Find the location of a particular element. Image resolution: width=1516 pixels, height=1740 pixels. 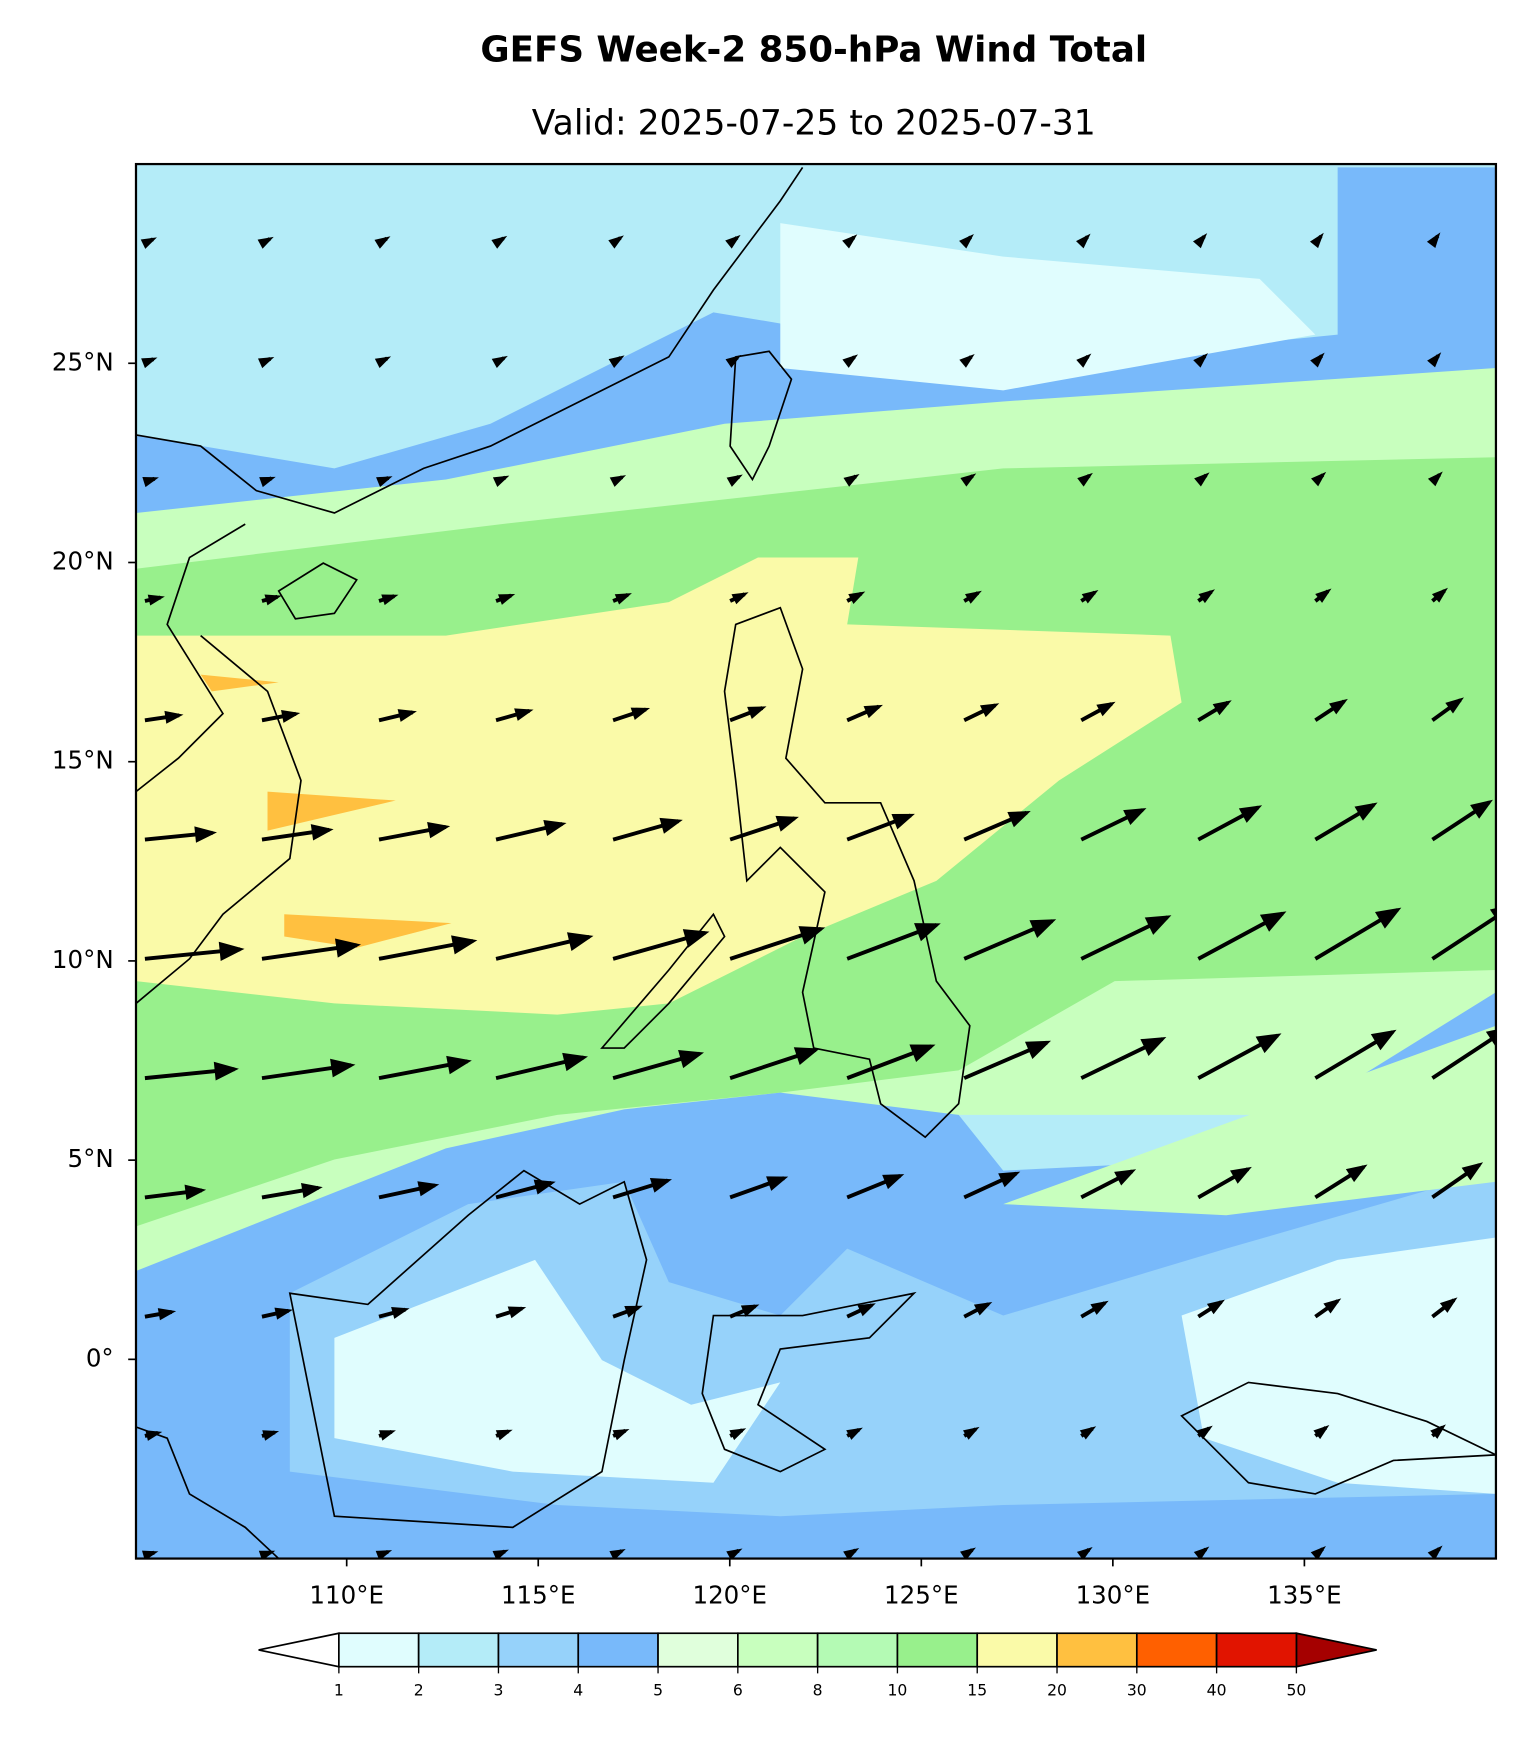

colorbar-under is located at coordinates (299, 1650).